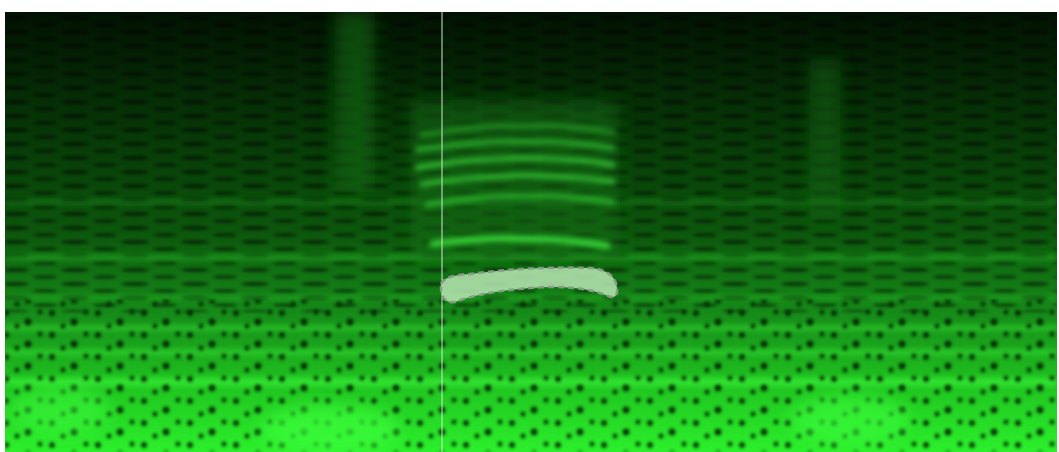 This screenshot has height=452, width=1059. Describe the element at coordinates (529, 285) in the screenshot. I see `selection-region` at that location.